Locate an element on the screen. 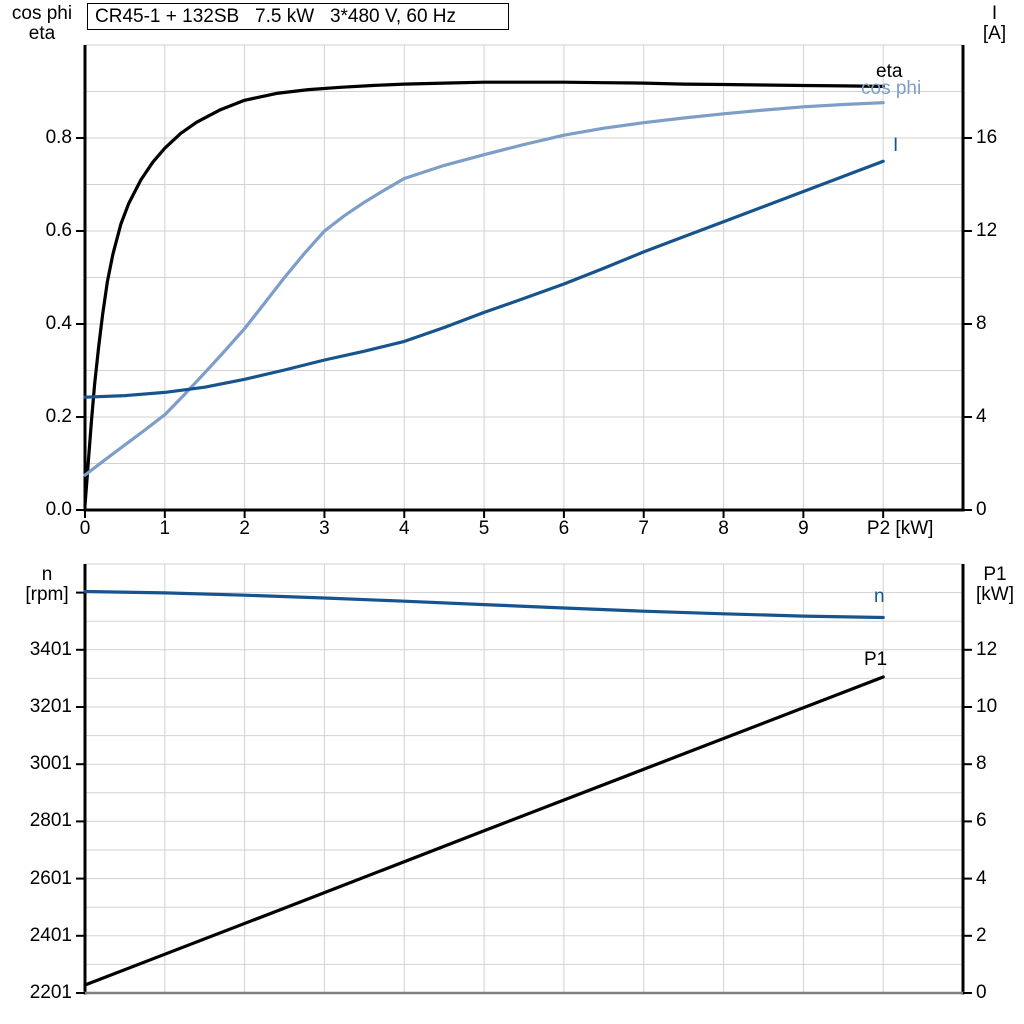 The image size is (1024, 1024). lower-right-axis-header: P1 [kW] is located at coordinates (994, 585).